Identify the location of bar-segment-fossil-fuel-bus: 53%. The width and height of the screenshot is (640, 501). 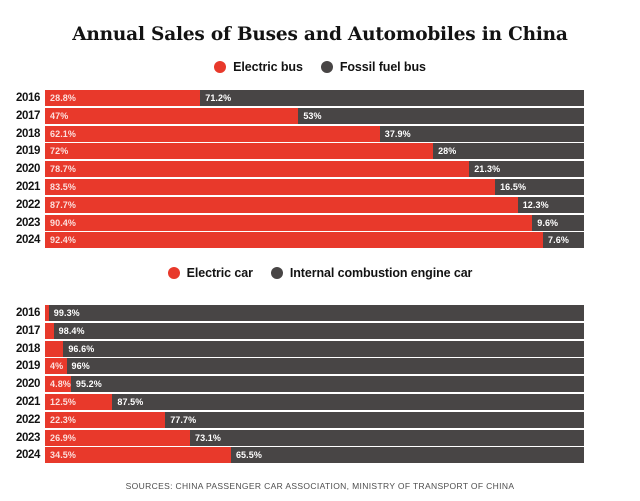
(441, 115).